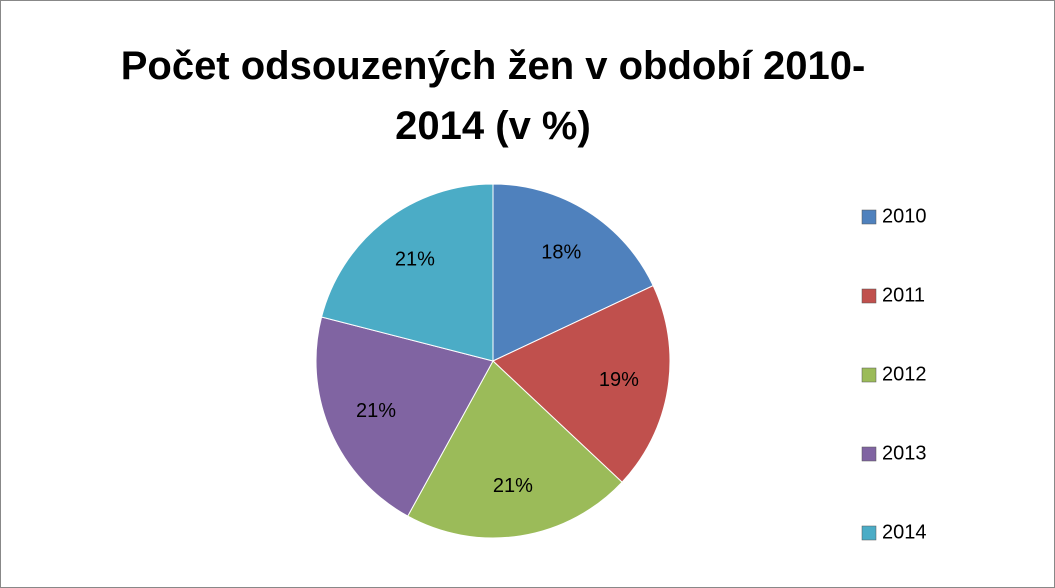  What do you see at coordinates (904, 374) in the screenshot?
I see `legend-label: 2012` at bounding box center [904, 374].